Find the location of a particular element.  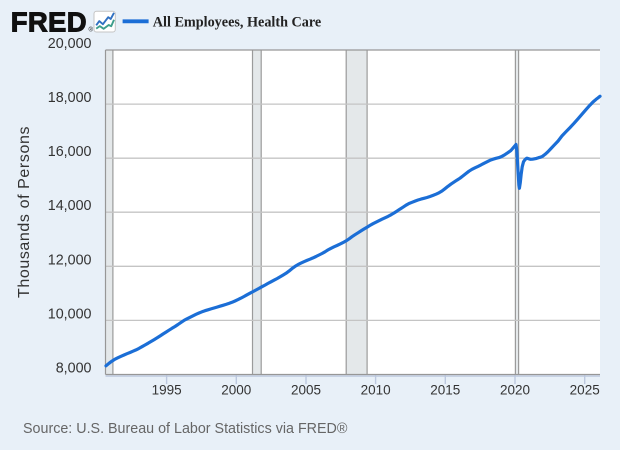

svg-text: 2015 is located at coordinates (445, 390).